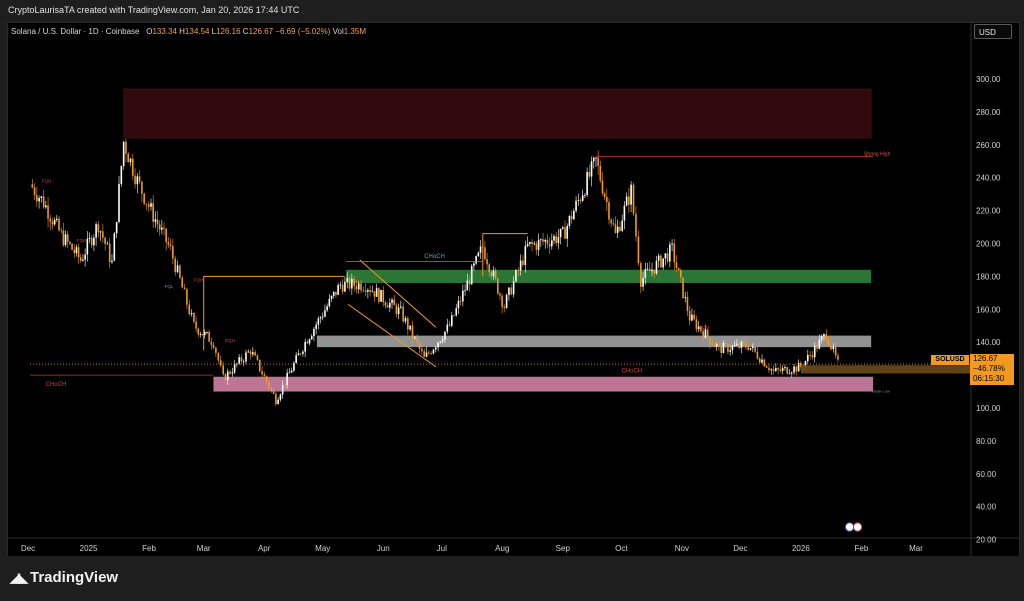 Image resolution: width=1024 pixels, height=601 pixels. What do you see at coordinates (75, 31) in the screenshot?
I see `symbol-description: Solana / U.S. Dollar · 1D · Coinbase` at bounding box center [75, 31].